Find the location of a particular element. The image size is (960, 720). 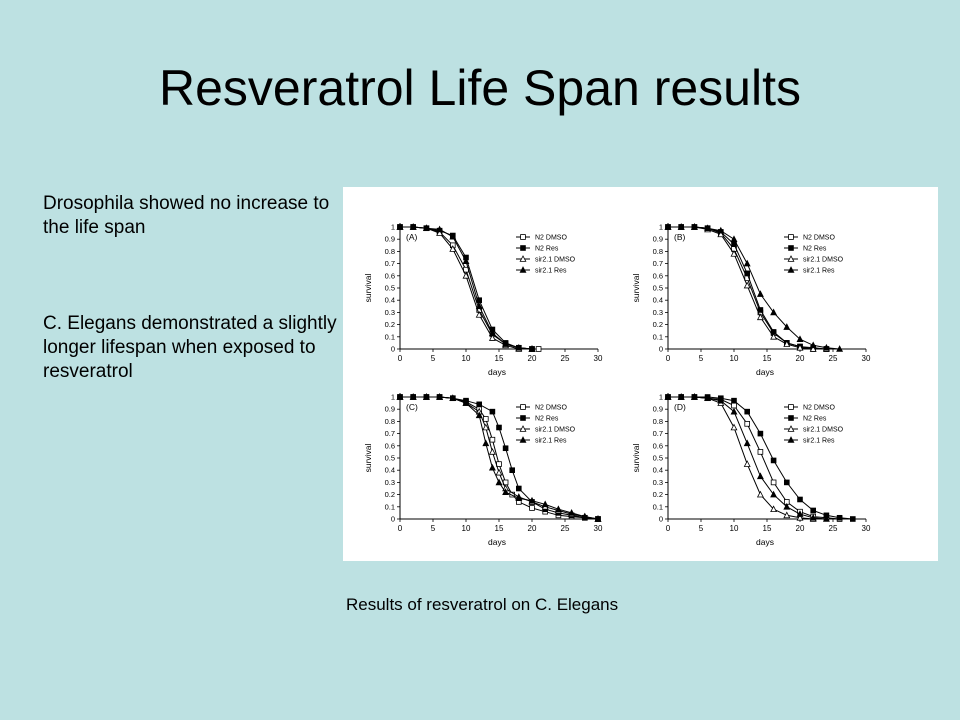

figure-caption: Results of resveratrol on C. Elegans is located at coordinates (482, 604).